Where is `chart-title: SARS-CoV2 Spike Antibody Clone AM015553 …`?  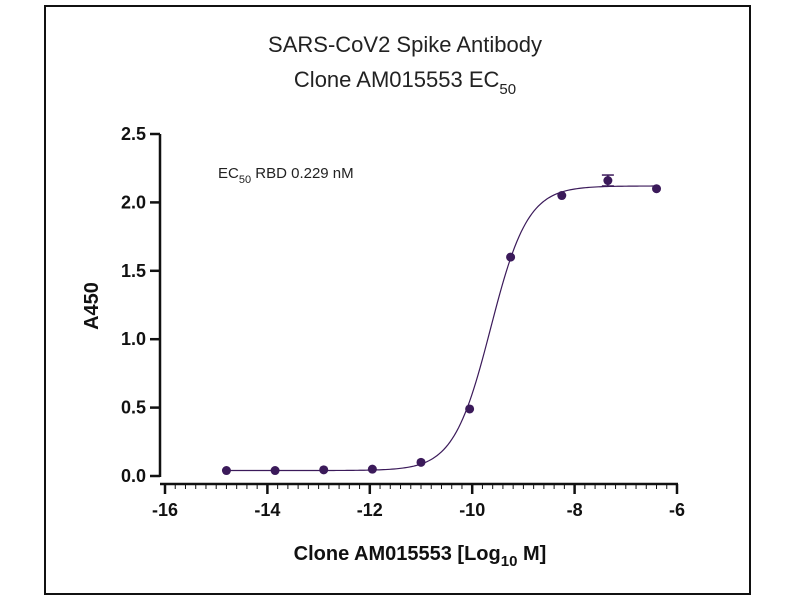 chart-title: SARS-CoV2 Spike Antibody Clone AM015553 … is located at coordinates (405, 65).